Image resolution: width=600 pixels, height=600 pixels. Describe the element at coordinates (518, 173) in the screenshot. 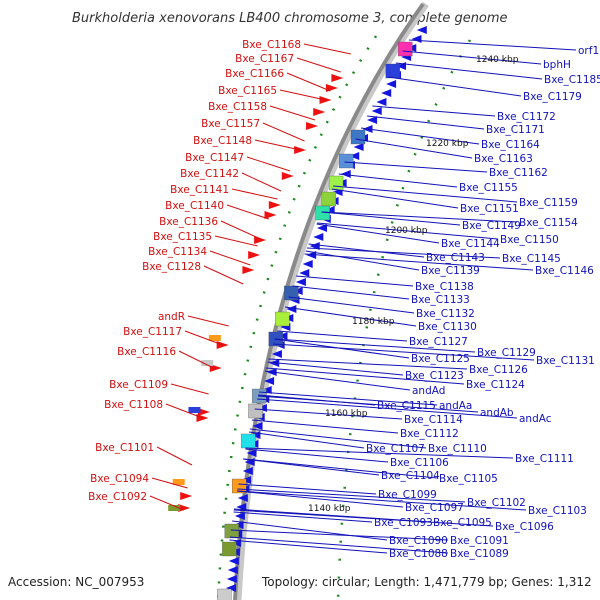

I see `label-bxe-c1162: Bxe_C1162` at that location.